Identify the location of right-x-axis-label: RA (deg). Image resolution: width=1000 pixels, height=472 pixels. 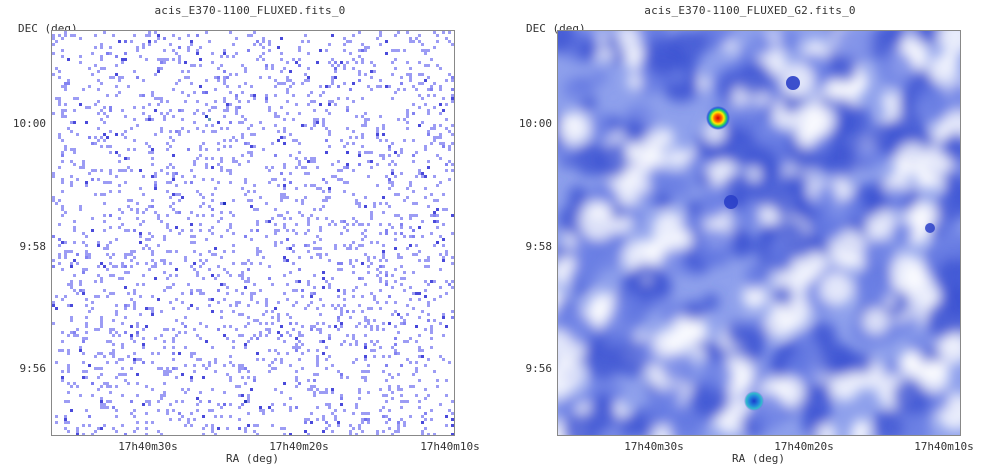
(758, 458).